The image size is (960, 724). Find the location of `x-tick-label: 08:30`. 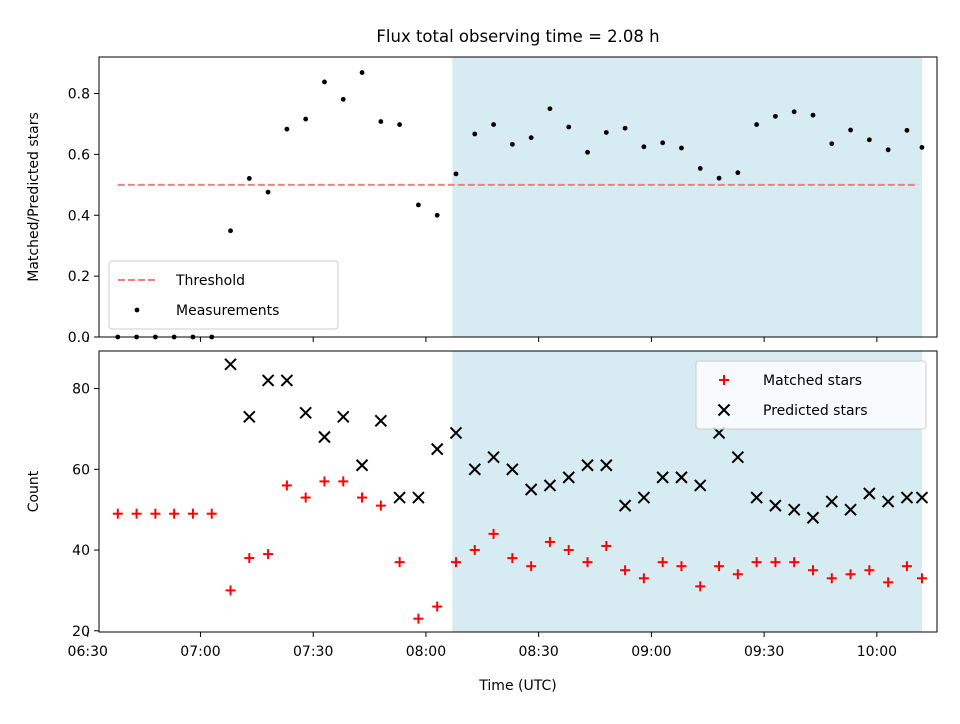

x-tick-label: 08:30 is located at coordinates (538, 652).